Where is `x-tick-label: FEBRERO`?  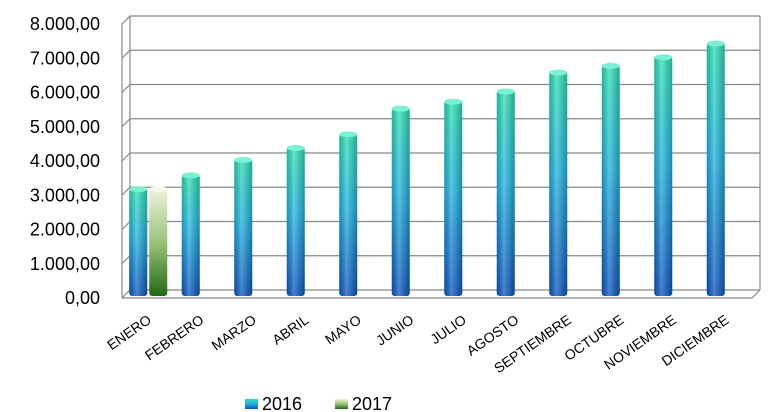
x-tick-label: FEBRERO is located at coordinates (174, 337).